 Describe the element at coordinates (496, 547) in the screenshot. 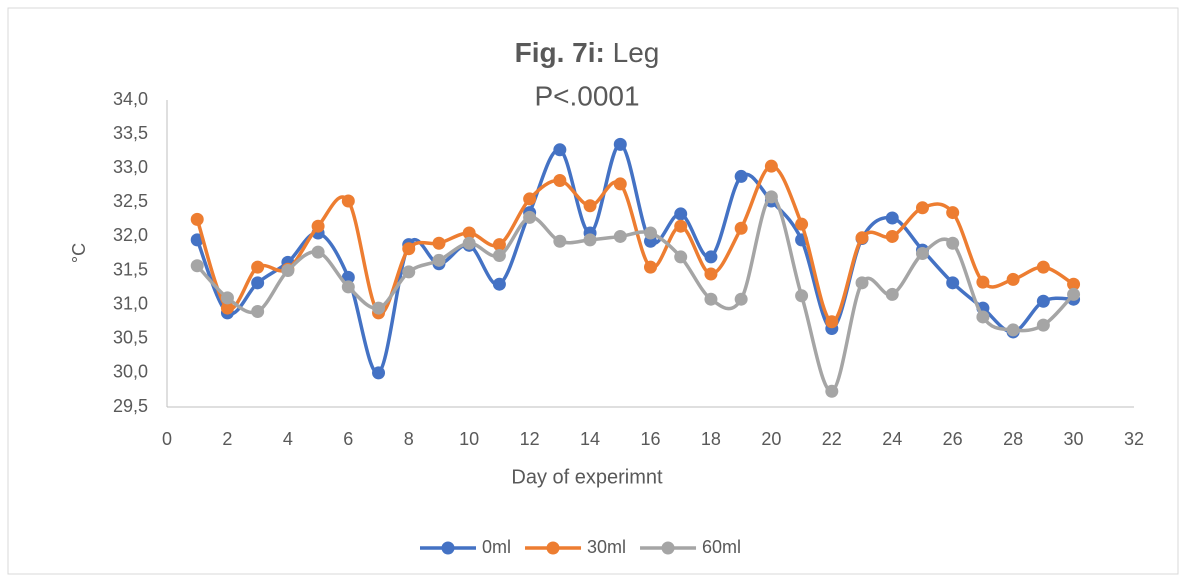

I see `legend-label: 0ml` at that location.